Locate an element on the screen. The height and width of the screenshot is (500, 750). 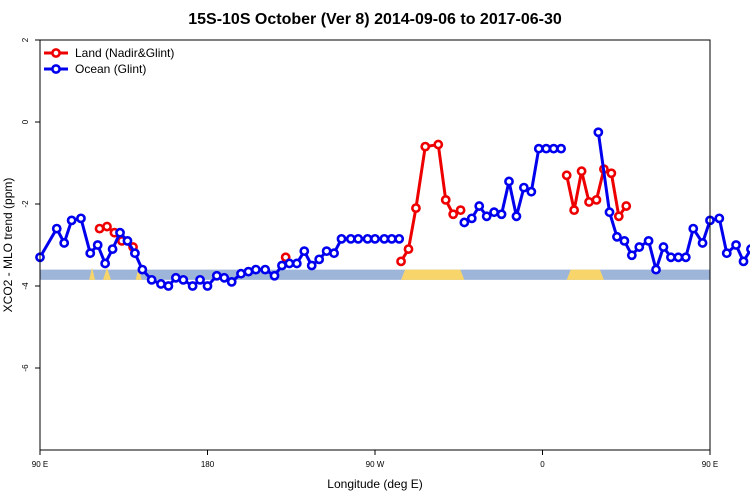
x-tick-label: 90 W is located at coordinates (375, 464).